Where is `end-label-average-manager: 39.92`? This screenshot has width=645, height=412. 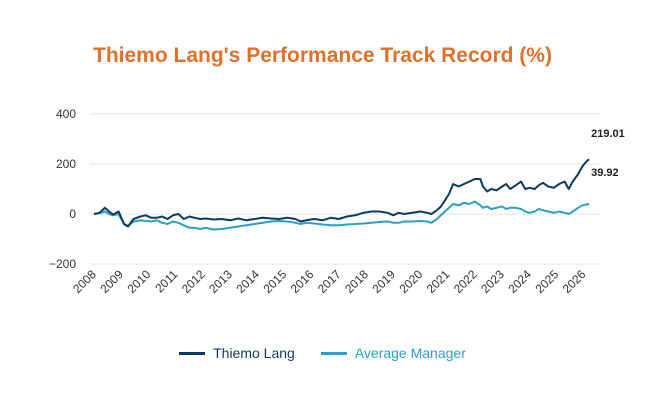
end-label-average-manager: 39.92 is located at coordinates (605, 173).